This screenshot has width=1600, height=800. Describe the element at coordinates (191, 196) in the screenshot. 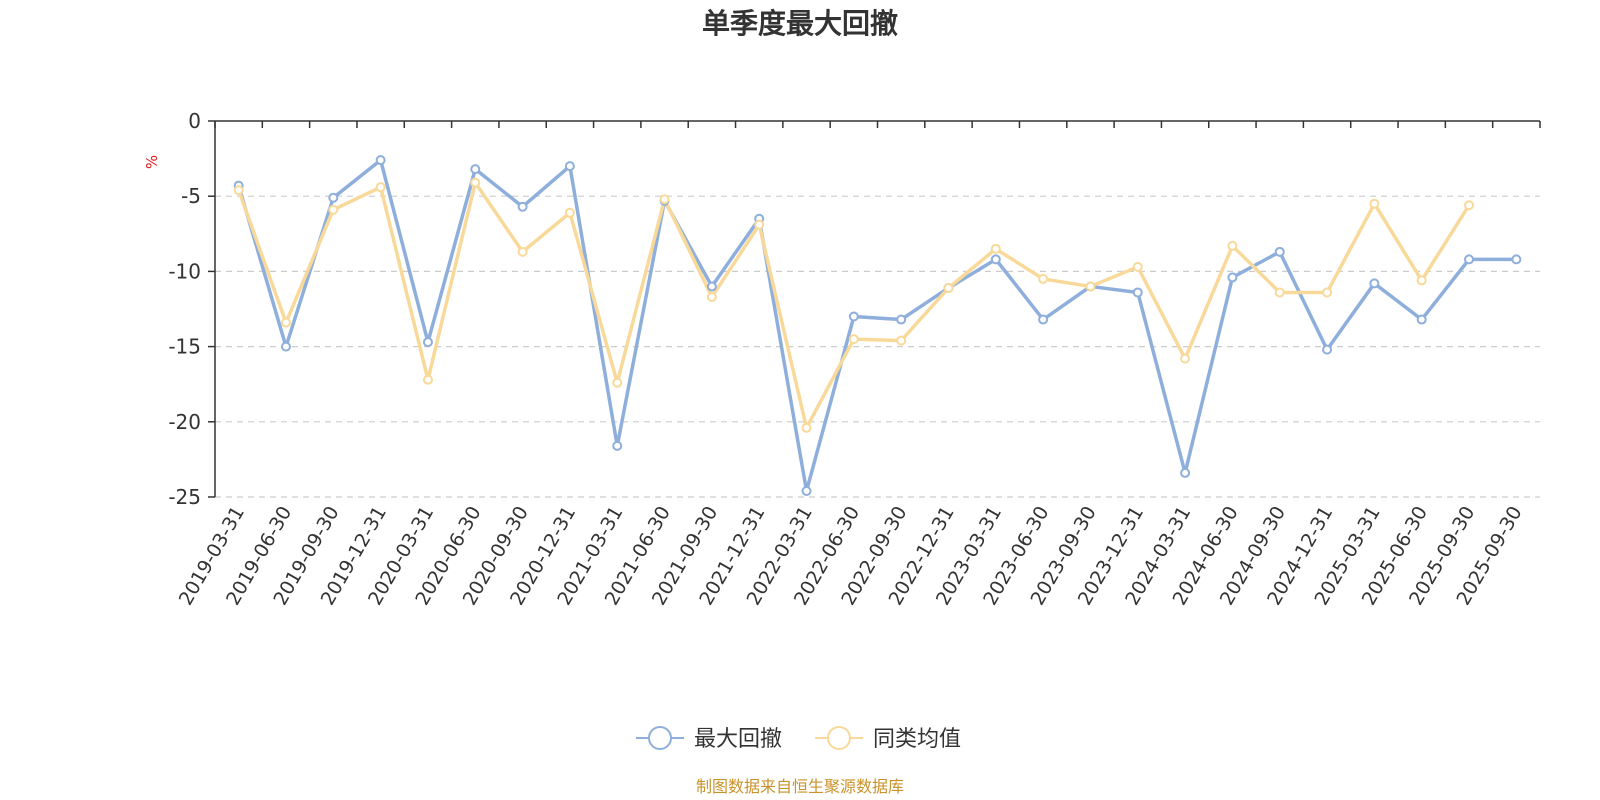

I see `y-tick-label: -5` at that location.